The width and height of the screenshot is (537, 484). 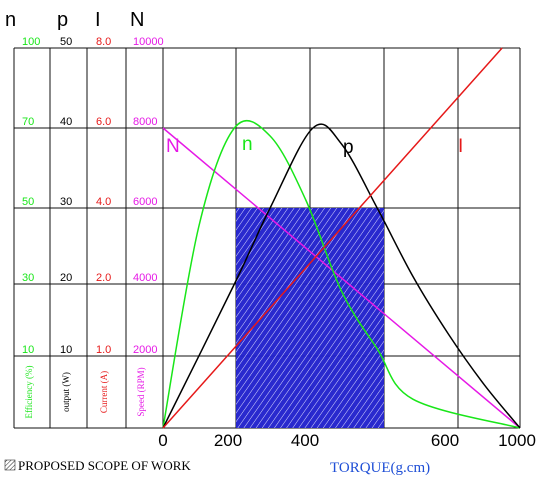 What do you see at coordinates (517, 440) in the screenshot?
I see `x-tick-label: 1000` at bounding box center [517, 440].